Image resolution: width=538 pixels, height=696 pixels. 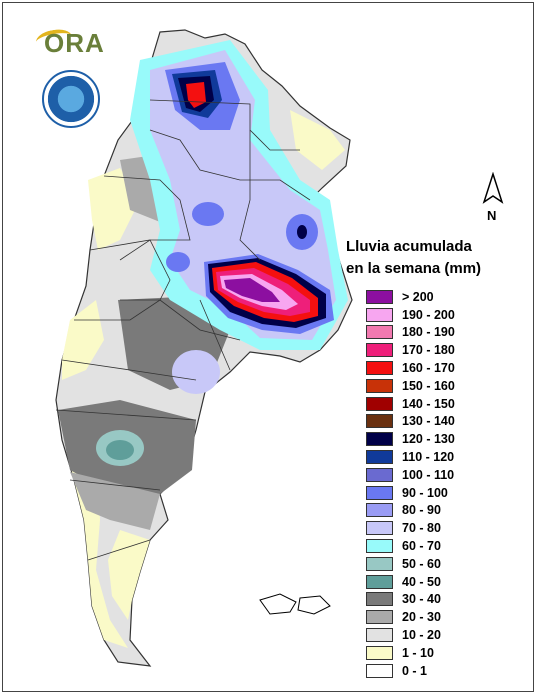 I want to click on legend-row: 100 - 110, so click(x=410, y=475).